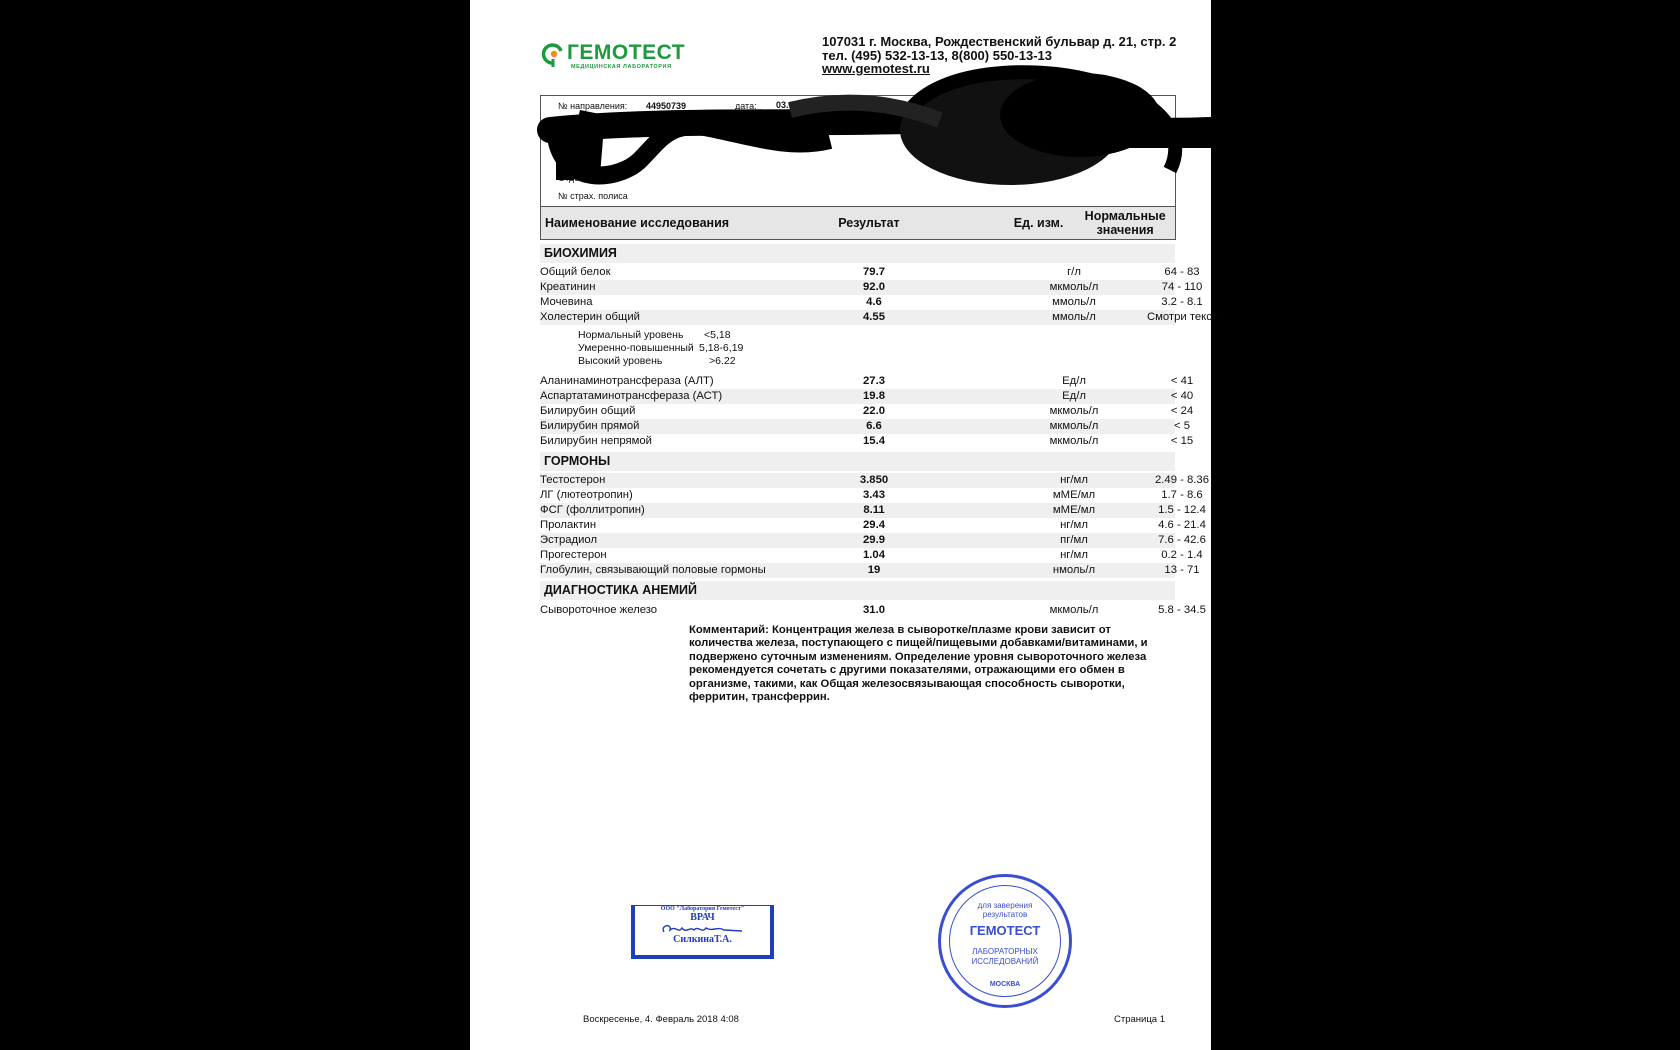 Image resolution: width=1680 pixels, height=1050 pixels. Describe the element at coordinates (1139, 1019) in the screenshot. I see `page-number: Страница 1` at that location.